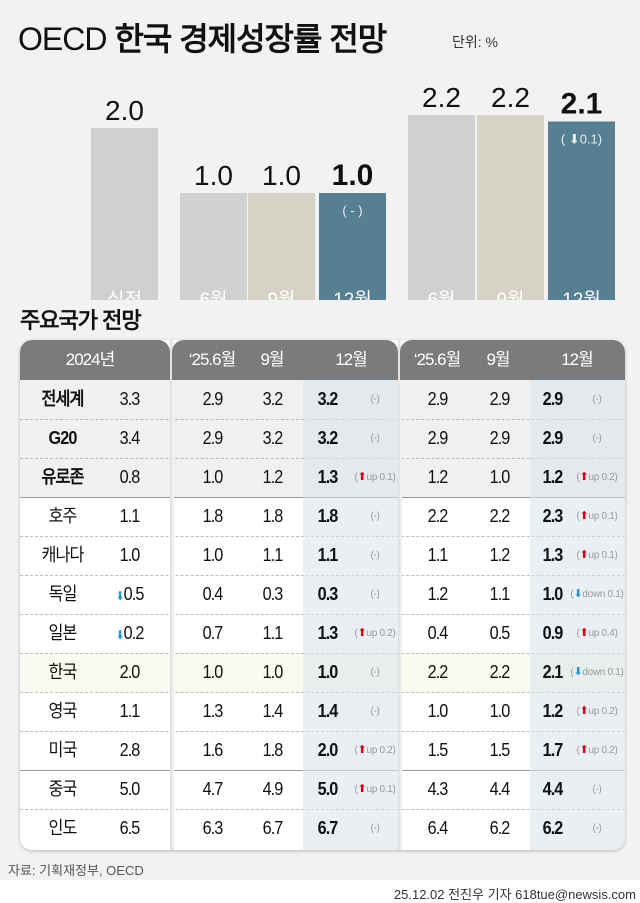 This screenshot has width=640, height=903. I want to click on value-cell-y24: 1.0, so click(130, 555).